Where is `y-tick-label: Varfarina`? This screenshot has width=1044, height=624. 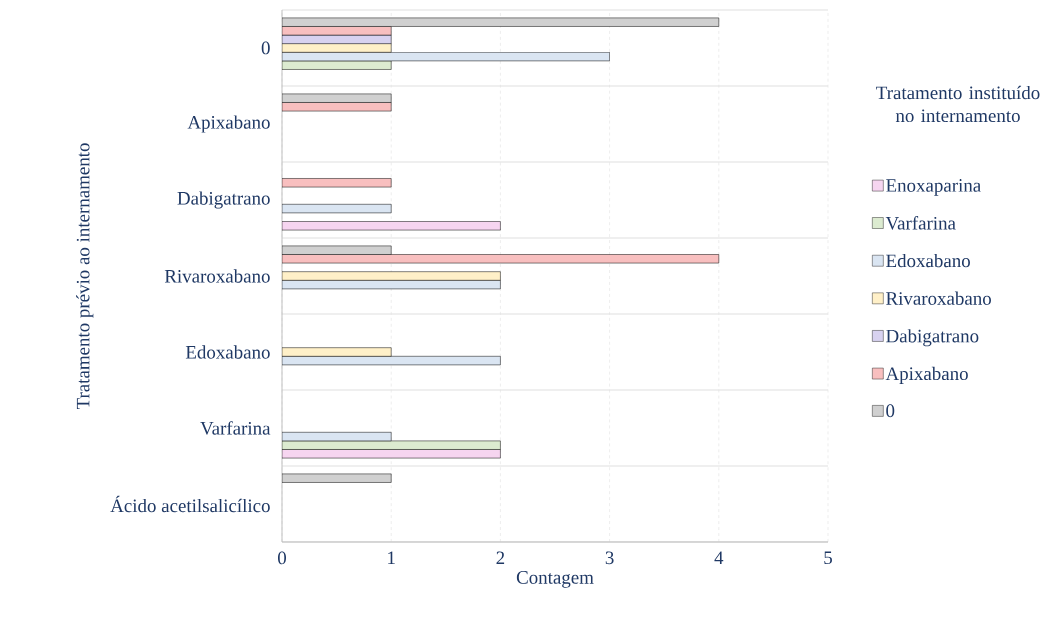
y-tick-label: Varfarina is located at coordinates (235, 428).